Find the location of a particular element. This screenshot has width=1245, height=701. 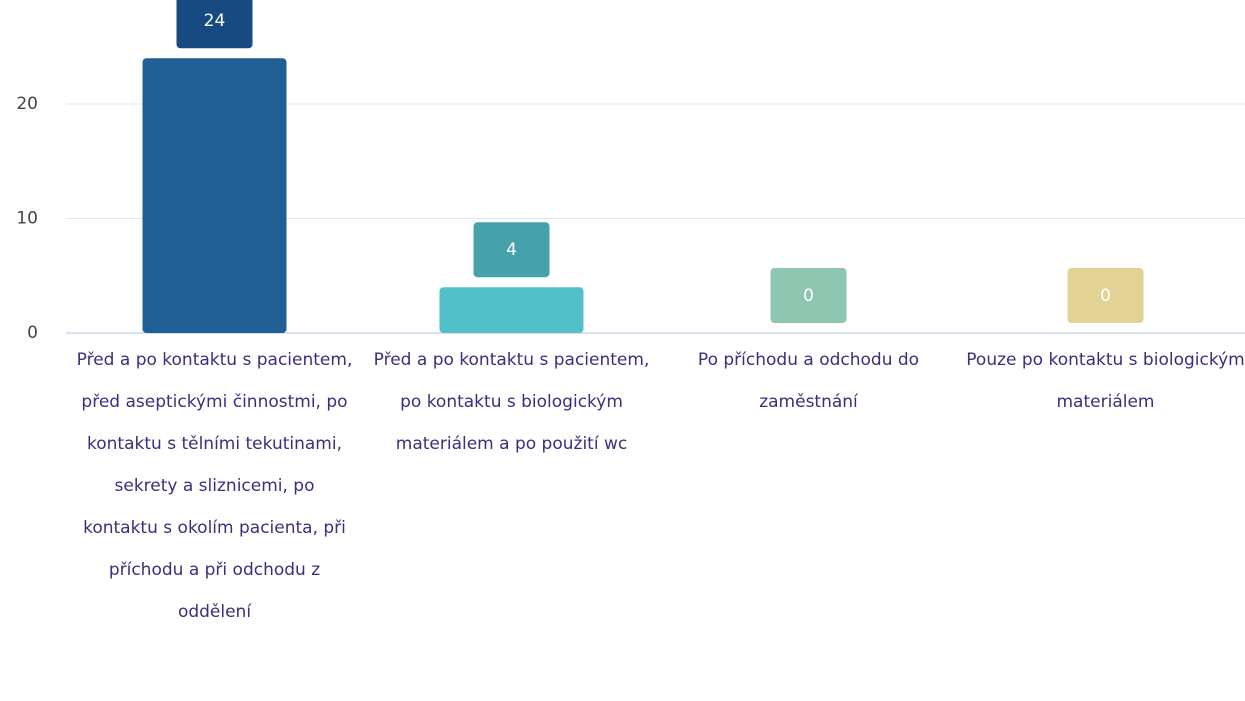

y-tick-label: 10 is located at coordinates (27, 219).